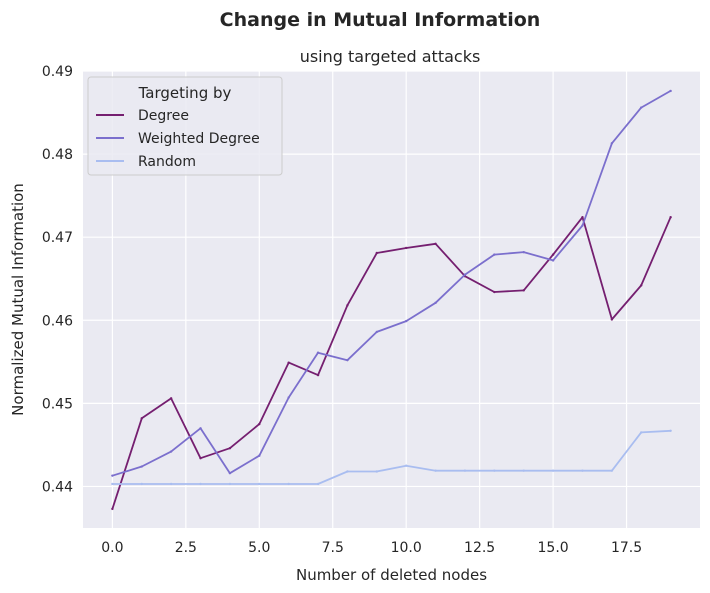  Describe the element at coordinates (163, 116) in the screenshot. I see `legend-label: Degree` at that location.